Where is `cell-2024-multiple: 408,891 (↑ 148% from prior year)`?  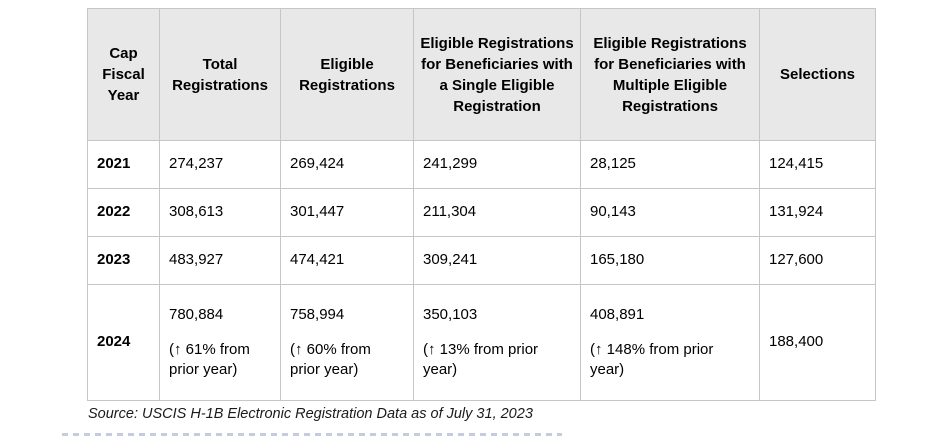 cell-2024-multiple: 408,891 (↑ 148% from prior year) is located at coordinates (670, 342).